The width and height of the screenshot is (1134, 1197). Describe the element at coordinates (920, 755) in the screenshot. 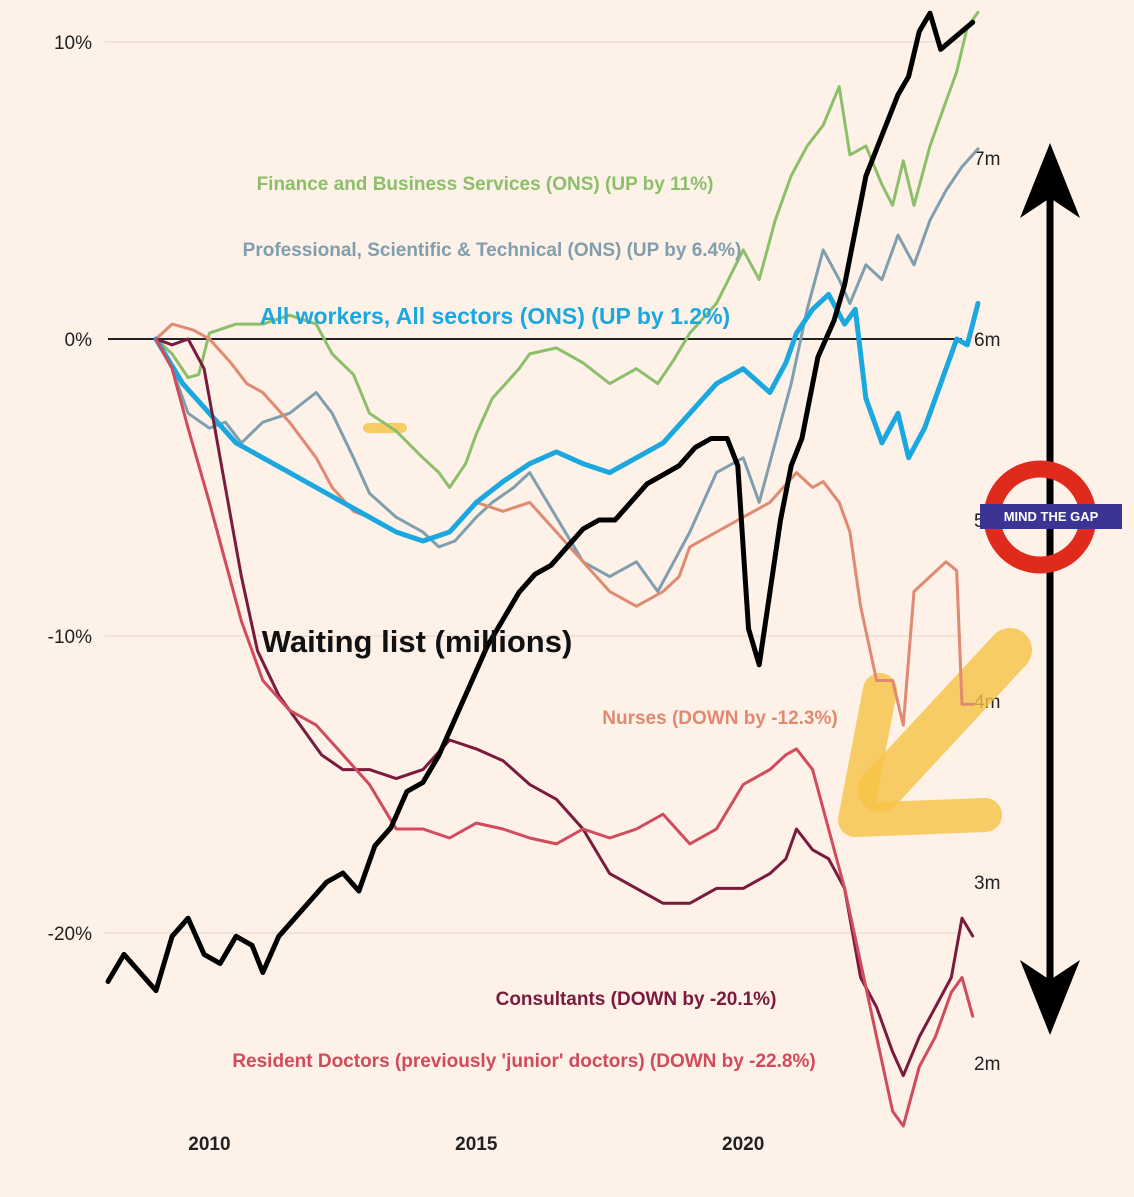

I see `highlight-arrow-head` at that location.